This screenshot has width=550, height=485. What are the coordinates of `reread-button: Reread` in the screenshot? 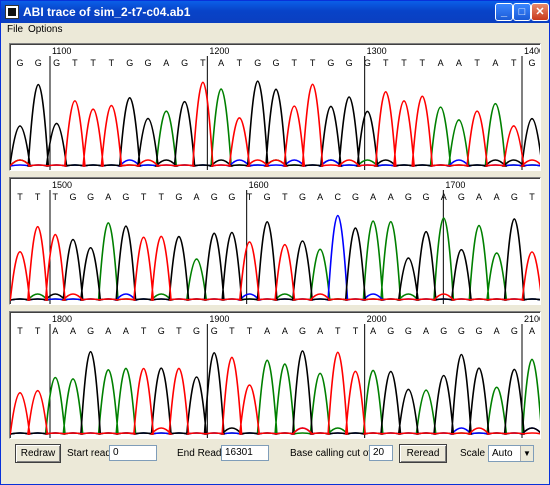 It's located at (423, 453).